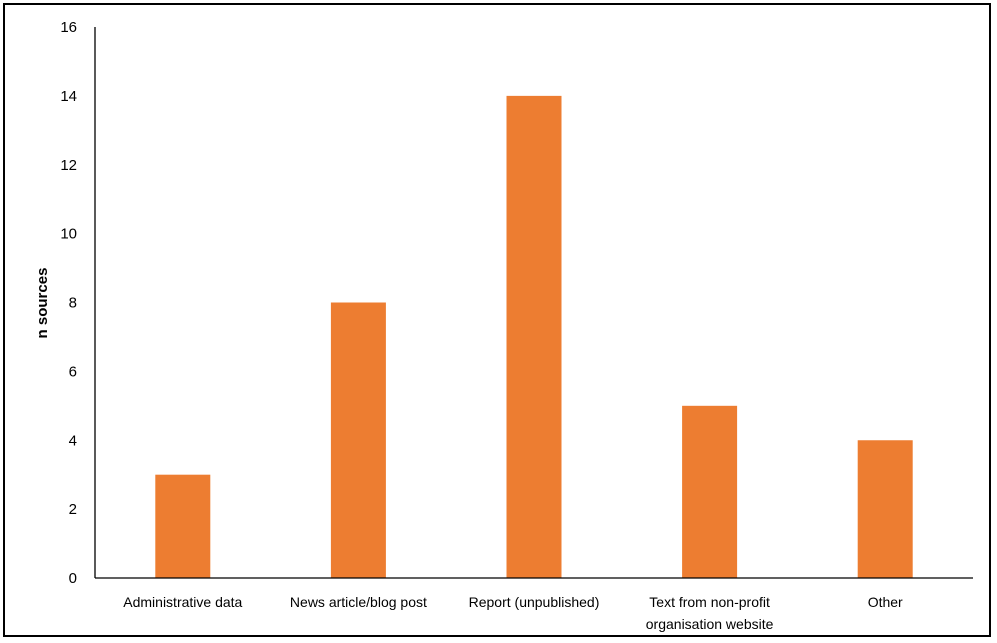 This screenshot has height=643, width=997. What do you see at coordinates (885, 602) in the screenshot?
I see `x-category-label: Other` at bounding box center [885, 602].